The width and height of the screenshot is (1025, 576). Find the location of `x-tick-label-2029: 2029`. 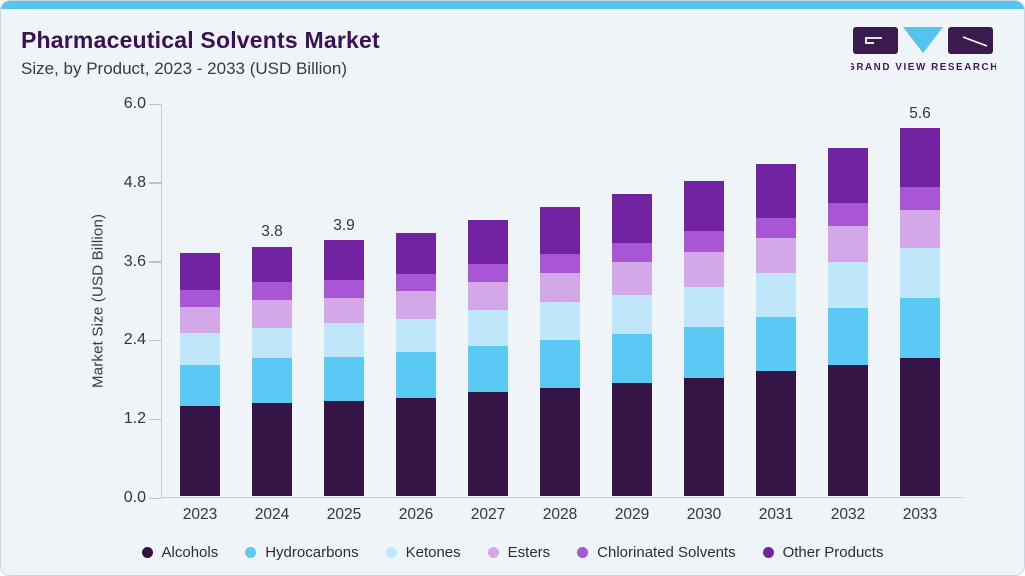

x-tick-label-2029: 2029 is located at coordinates (632, 514).